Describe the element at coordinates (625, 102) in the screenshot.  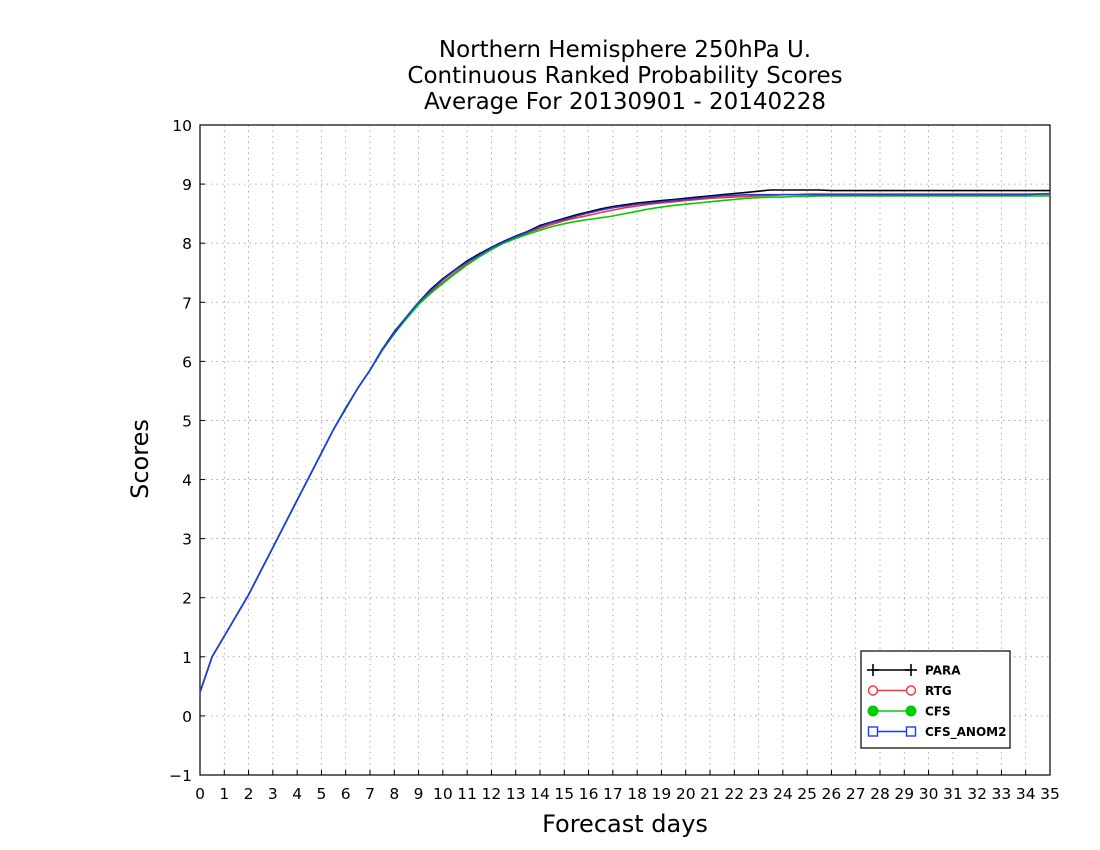
I see `chart-title-line-3: Average For 20130901 - 20140228` at that location.